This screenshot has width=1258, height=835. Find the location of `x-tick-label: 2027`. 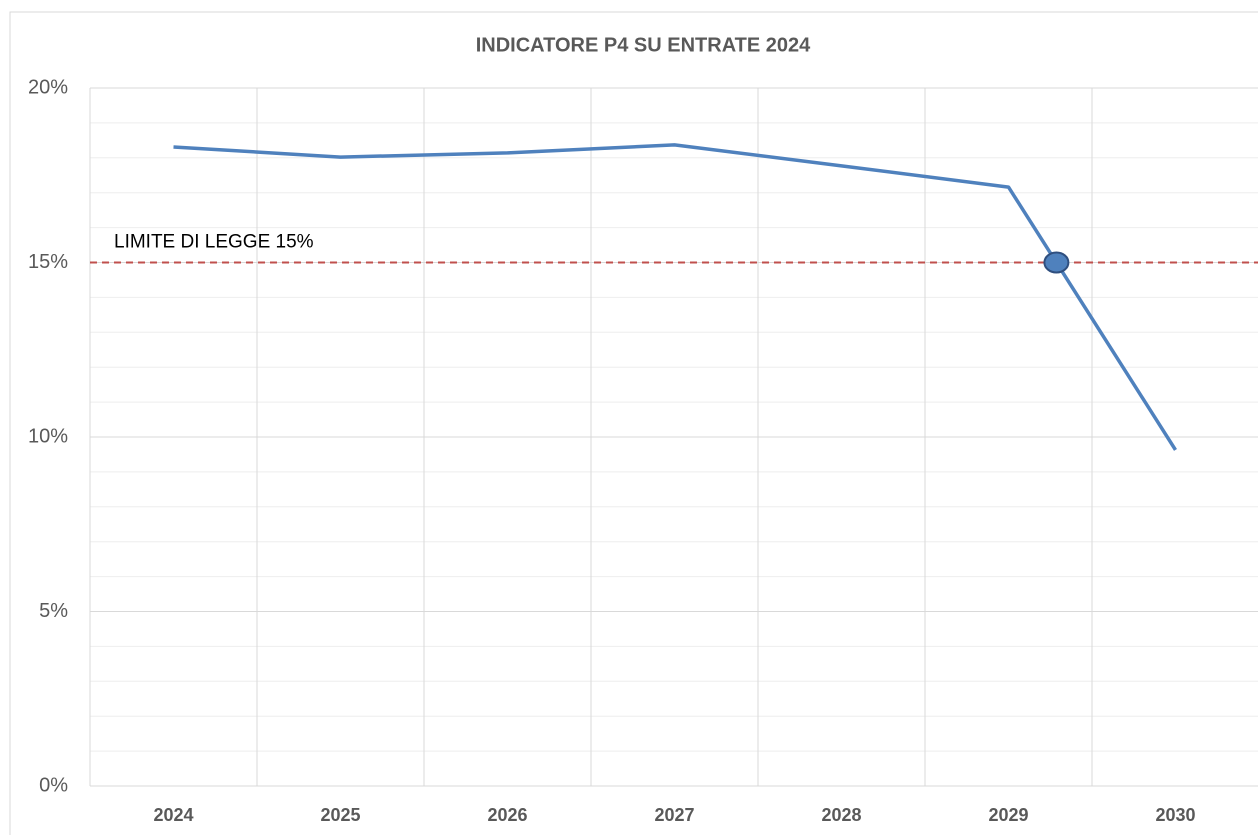

x-tick-label: 2027 is located at coordinates (674, 815).